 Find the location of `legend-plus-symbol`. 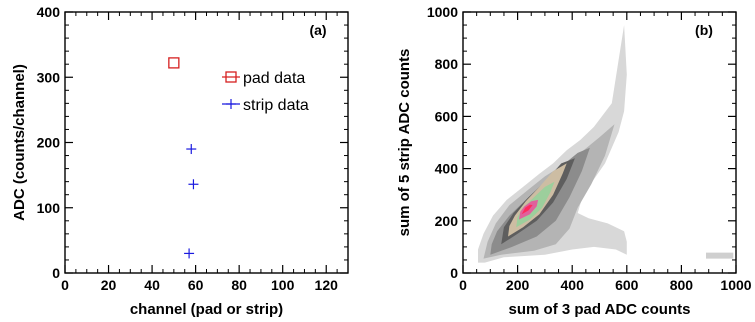

legend-plus-symbol is located at coordinates (231, 104).